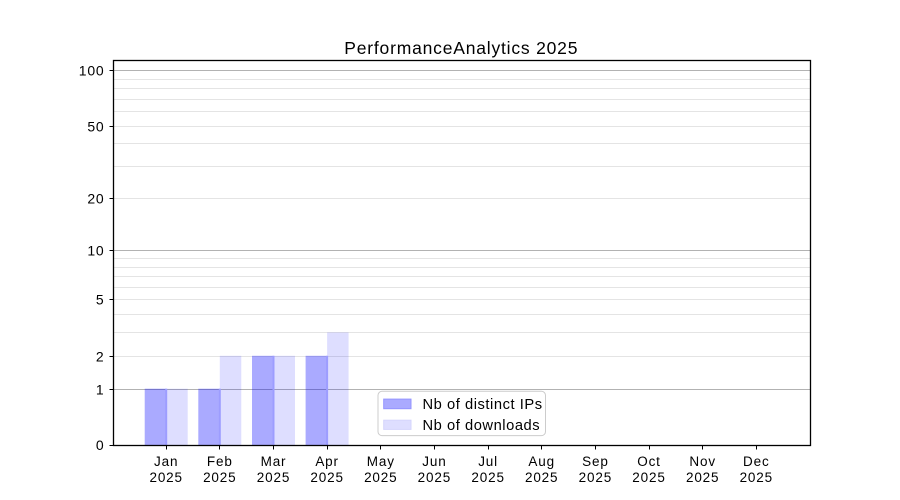  I want to click on svg-text: Jun, so click(434, 461).